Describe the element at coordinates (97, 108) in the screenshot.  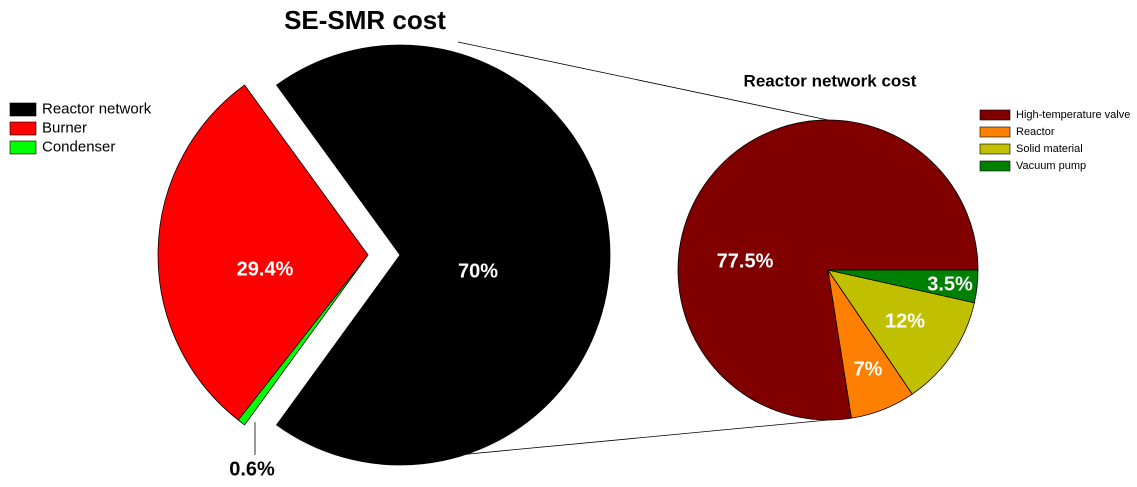
I see `legend-label: Reactor network` at that location.